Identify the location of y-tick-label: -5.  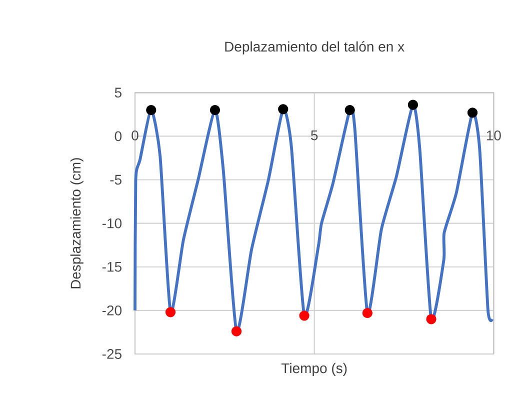
(116, 179).